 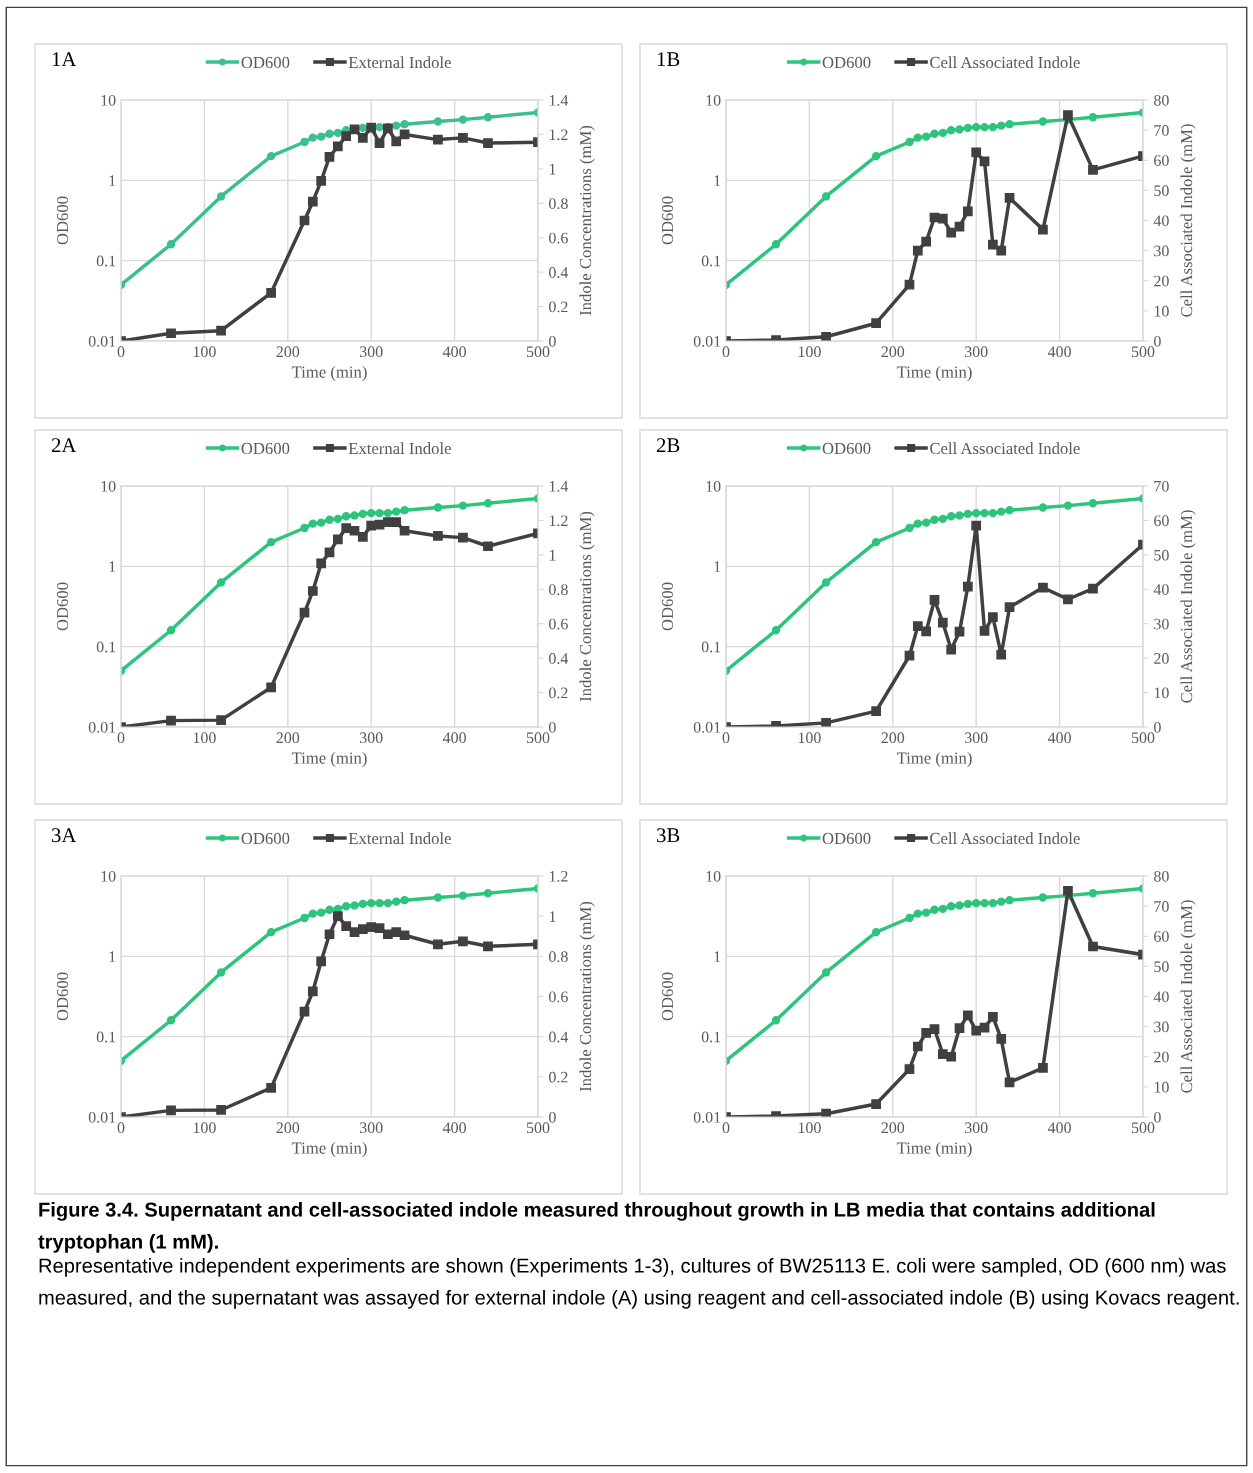 What do you see at coordinates (1161, 281) in the screenshot?
I see `y2-tick-label: 20` at bounding box center [1161, 281].